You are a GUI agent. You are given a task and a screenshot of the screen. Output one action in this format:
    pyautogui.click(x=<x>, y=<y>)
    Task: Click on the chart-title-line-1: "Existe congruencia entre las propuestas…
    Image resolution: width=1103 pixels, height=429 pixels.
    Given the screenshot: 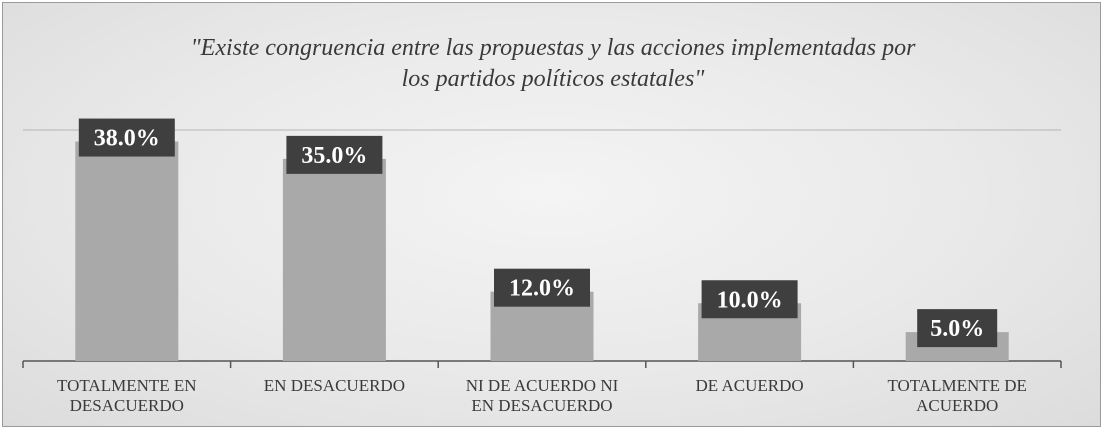 What is the action you would take?
    pyautogui.click(x=553, y=48)
    